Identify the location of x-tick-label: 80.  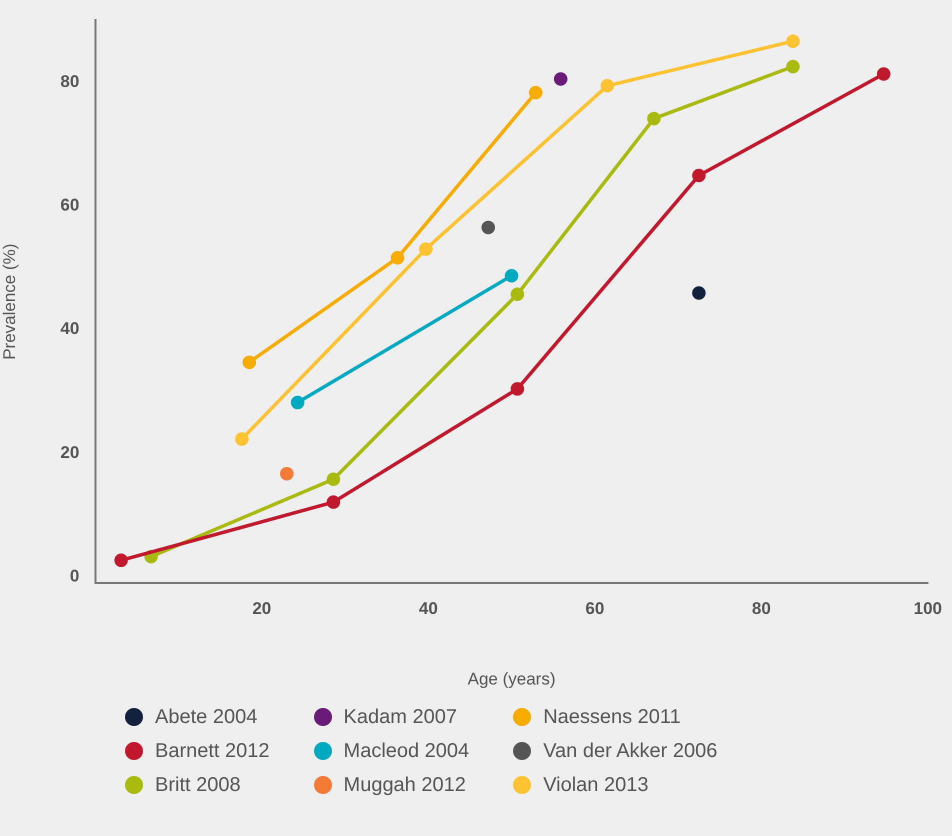
(761, 608).